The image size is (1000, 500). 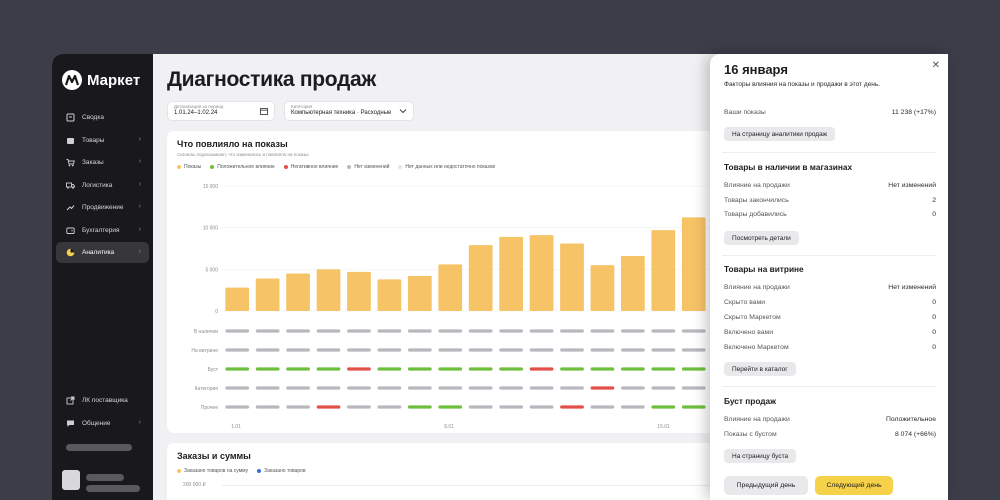 What do you see at coordinates (760, 369) in the screenshot?
I see `go-to-catalog-button: Перейти в каталог` at bounding box center [760, 369].